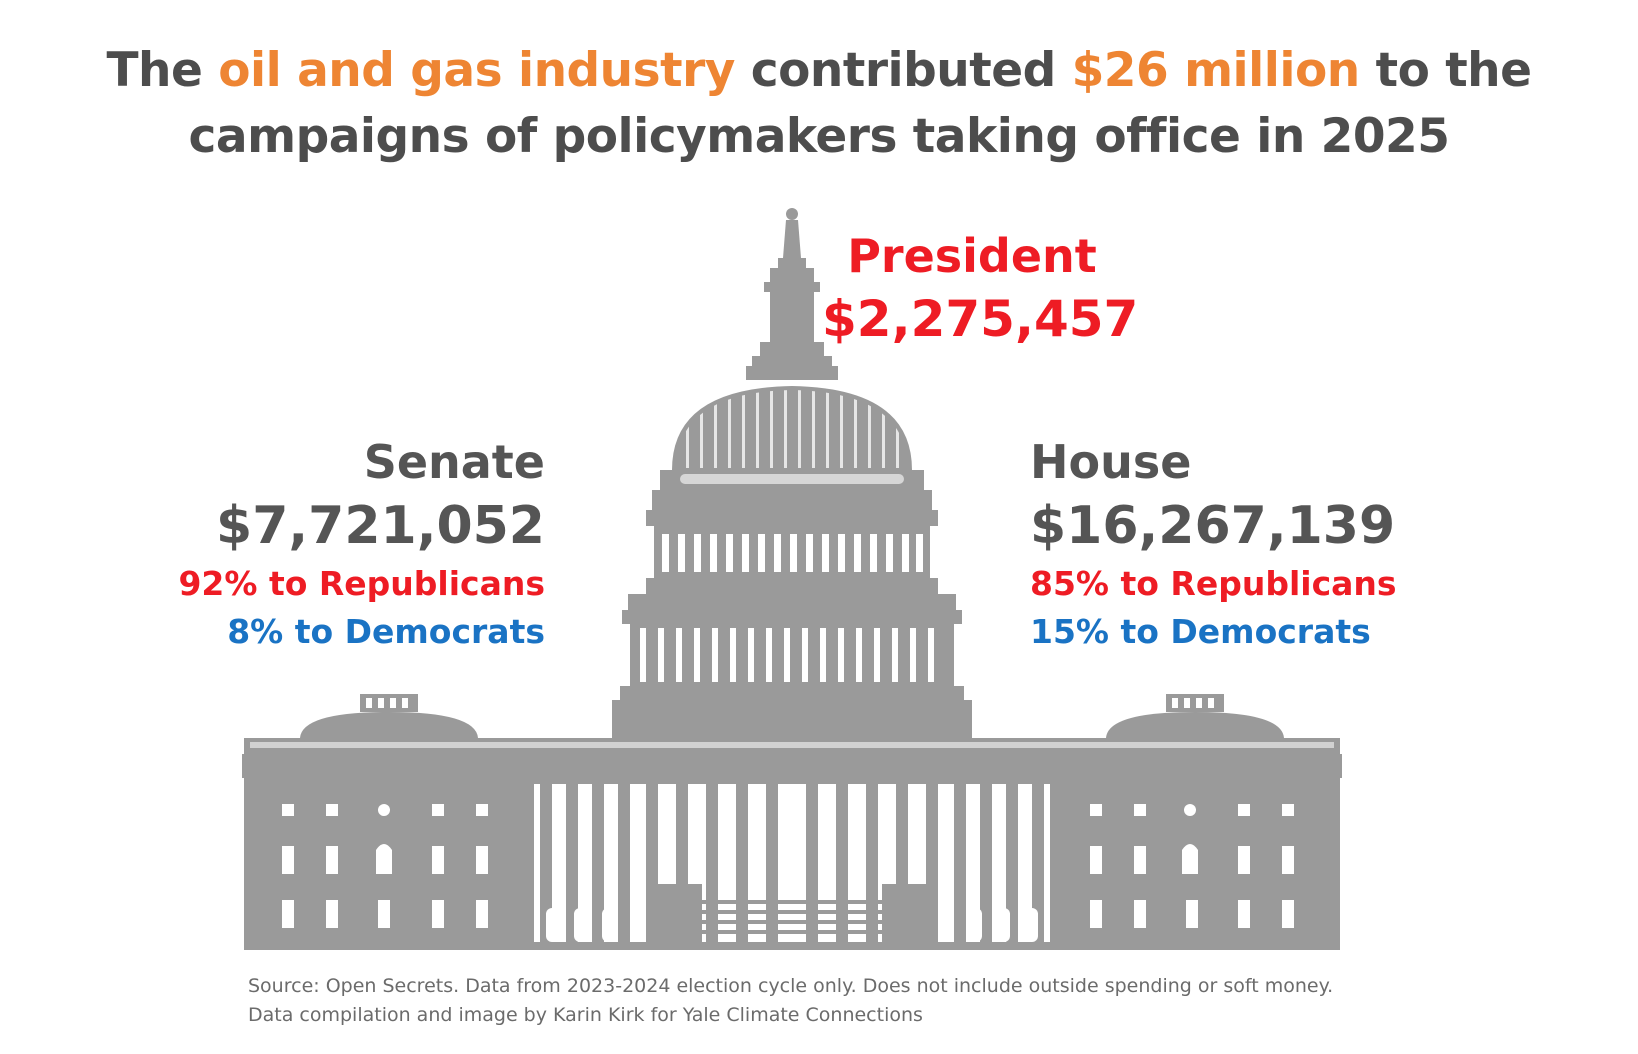 This screenshot has height=1054, width=1638. Describe the element at coordinates (972, 256) in the screenshot. I see `president-title: President` at that location.